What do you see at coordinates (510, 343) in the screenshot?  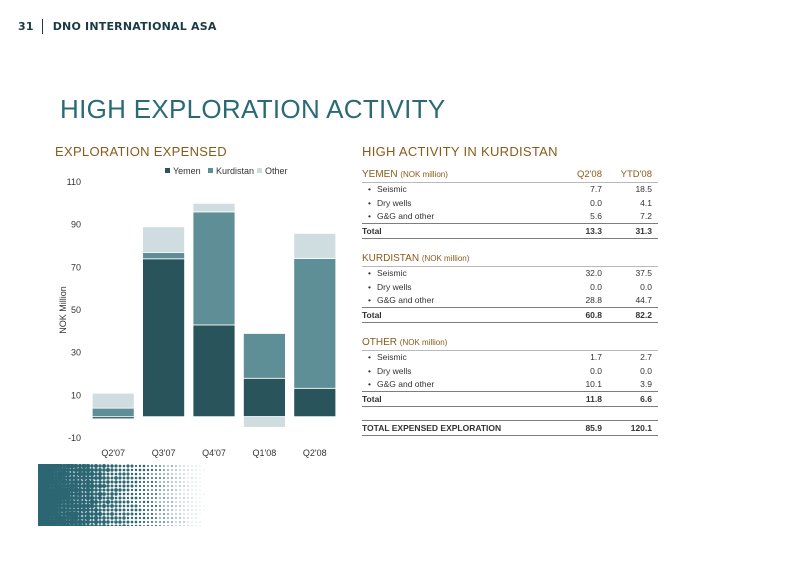 I see `section-header-row: OTHER (NOK million)` at bounding box center [510, 343].